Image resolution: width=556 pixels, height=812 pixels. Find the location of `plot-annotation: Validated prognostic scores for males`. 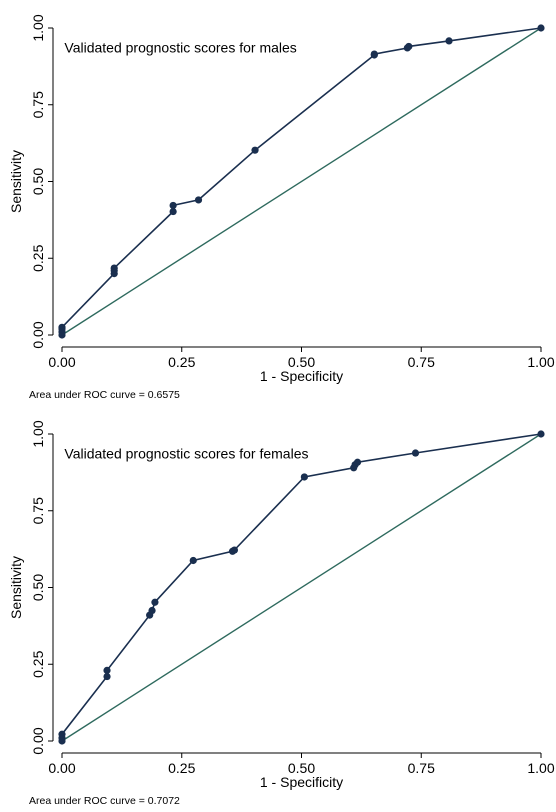

plot-annotation: Validated prognostic scores for males is located at coordinates (180, 48).